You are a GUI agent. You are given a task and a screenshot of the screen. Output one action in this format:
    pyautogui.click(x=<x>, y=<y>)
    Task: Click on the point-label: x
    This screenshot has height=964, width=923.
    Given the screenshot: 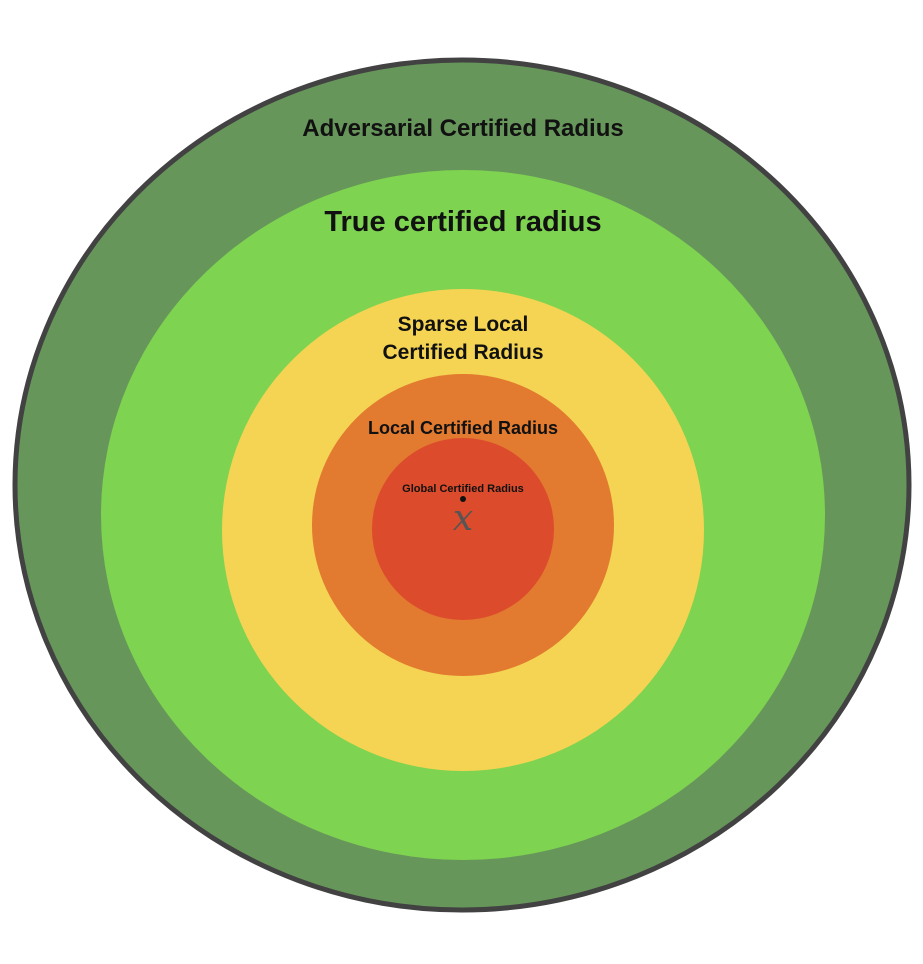 What is the action you would take?
    pyautogui.click(x=463, y=518)
    